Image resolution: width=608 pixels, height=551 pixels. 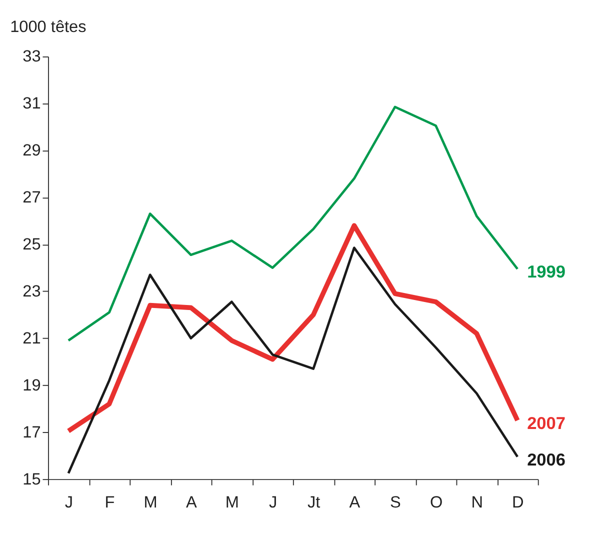 What do you see at coordinates (31, 291) in the screenshot?
I see `y-tick-label: 23` at bounding box center [31, 291].